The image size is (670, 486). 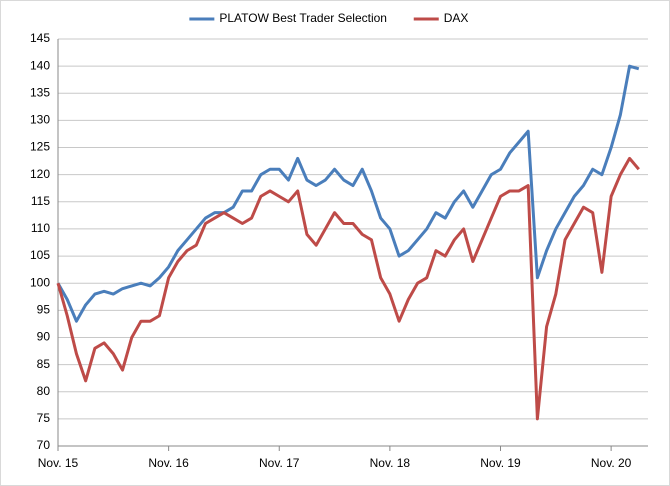 What do you see at coordinates (58, 463) in the screenshot?
I see `x-tick-label: Nov. 15` at bounding box center [58, 463].